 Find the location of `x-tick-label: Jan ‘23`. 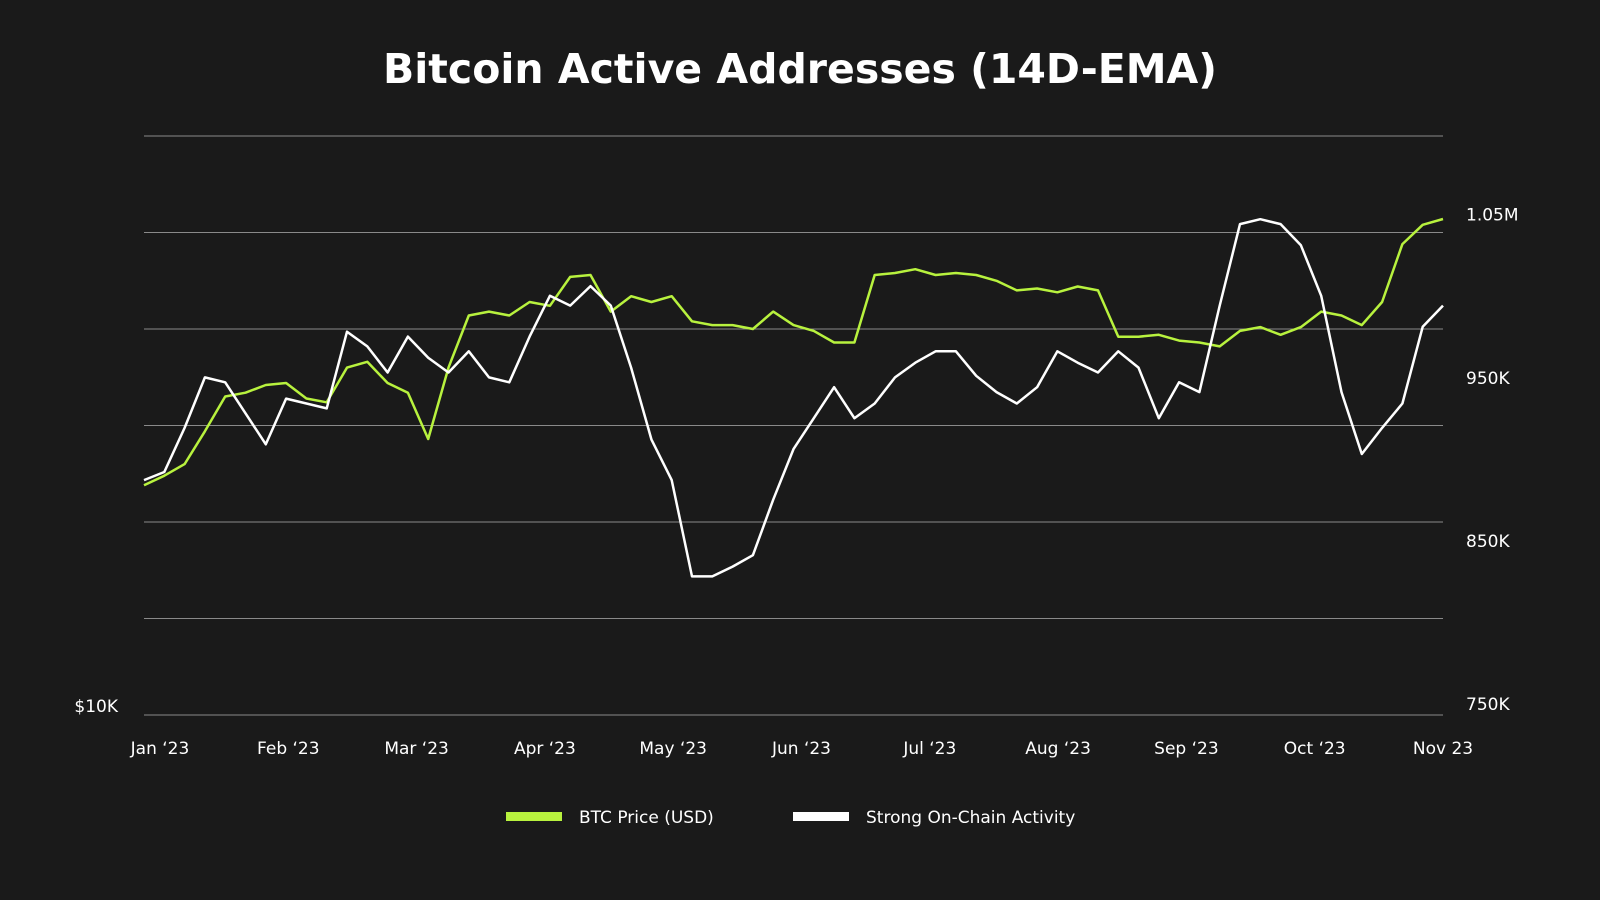

x-tick-label: Jan ‘23 is located at coordinates (160, 749).